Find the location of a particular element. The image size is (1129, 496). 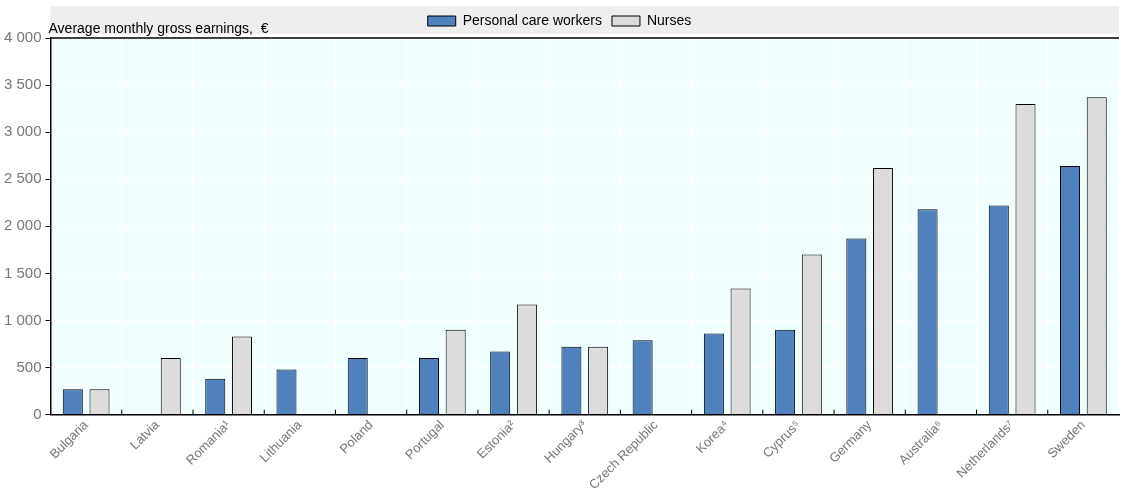

y-tick-label: 3 500 is located at coordinates (22, 84).